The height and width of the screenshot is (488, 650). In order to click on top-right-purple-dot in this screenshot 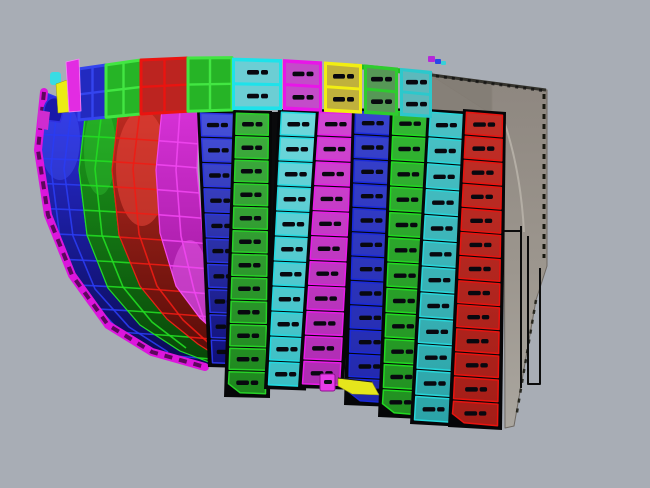, I will do `click(431, 59)`.